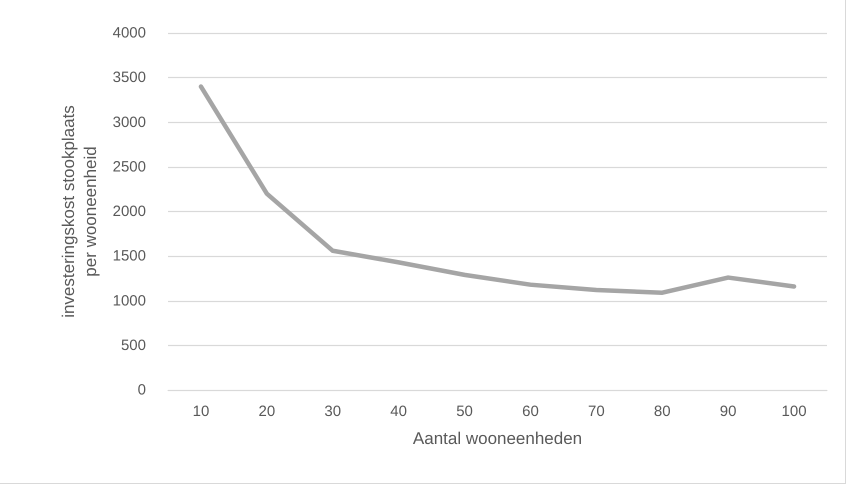  What do you see at coordinates (129, 77) in the screenshot?
I see `y-tick-label: 3500` at bounding box center [129, 77].